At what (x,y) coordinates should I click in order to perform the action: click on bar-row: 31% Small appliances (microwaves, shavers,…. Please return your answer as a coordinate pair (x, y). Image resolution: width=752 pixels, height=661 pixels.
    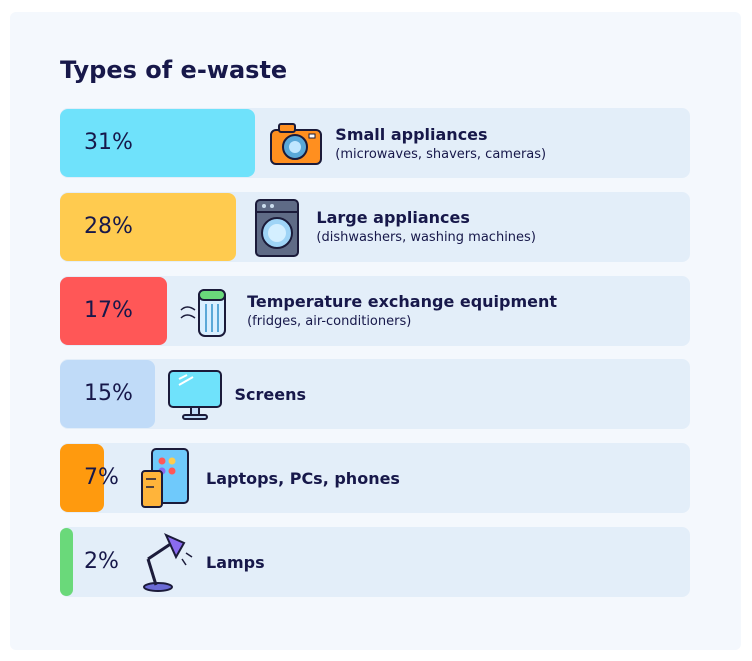
    Looking at the image, I should click on (375, 143).